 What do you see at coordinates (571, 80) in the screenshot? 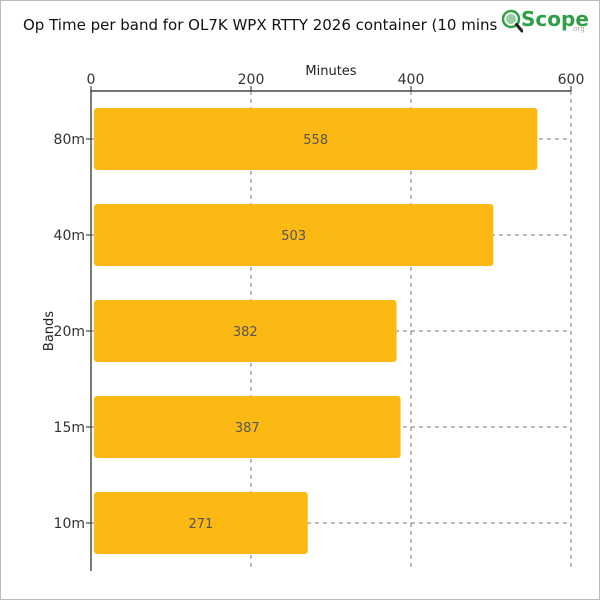
I see `x-tick-label: 600` at bounding box center [571, 80].